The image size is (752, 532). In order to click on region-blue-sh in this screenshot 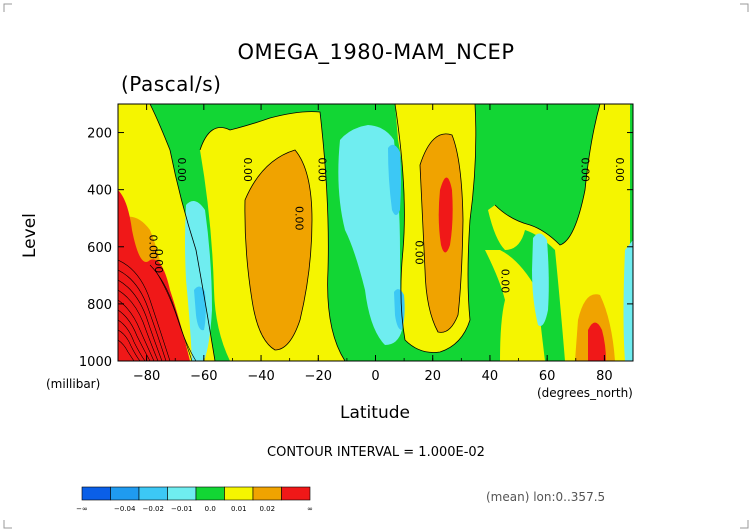, I will do `click(200, 308)`.